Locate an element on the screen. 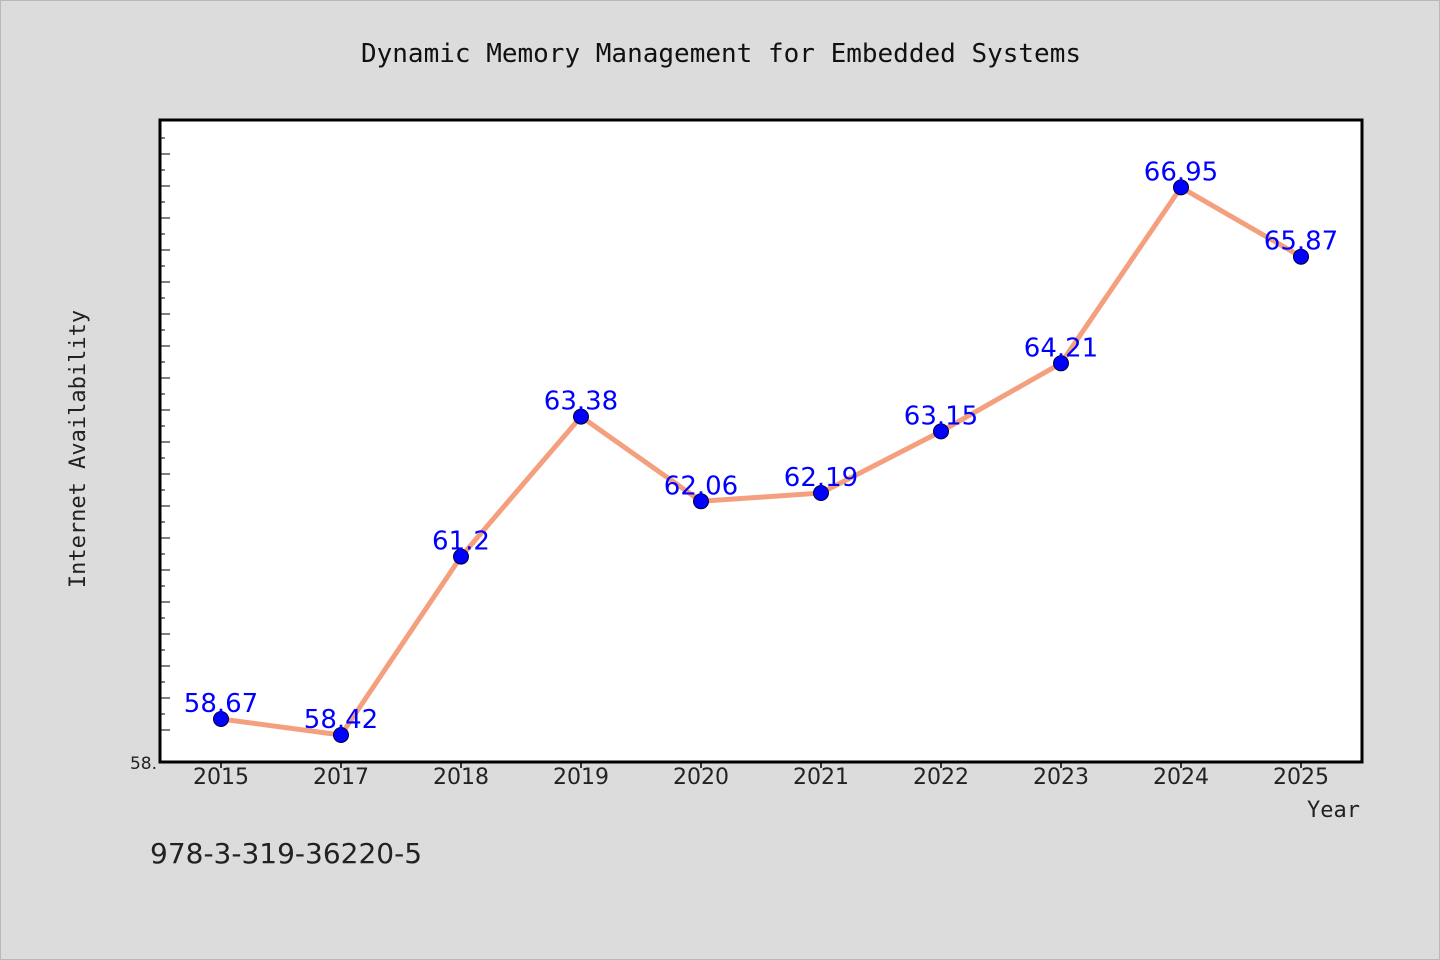 The image size is (1440, 960). x-tick-label: 2018 is located at coordinates (461, 777).